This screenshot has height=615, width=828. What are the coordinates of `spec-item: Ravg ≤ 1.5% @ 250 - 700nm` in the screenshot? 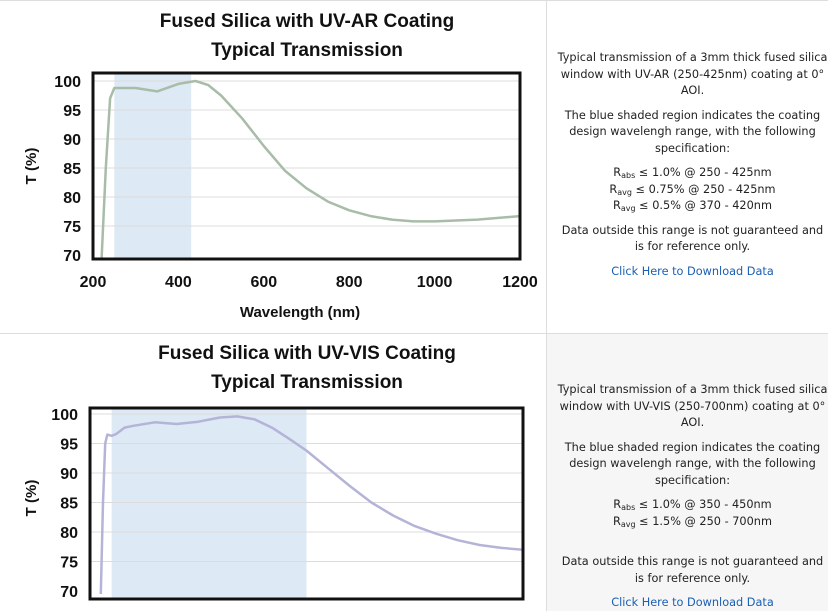 It's located at (692, 522).